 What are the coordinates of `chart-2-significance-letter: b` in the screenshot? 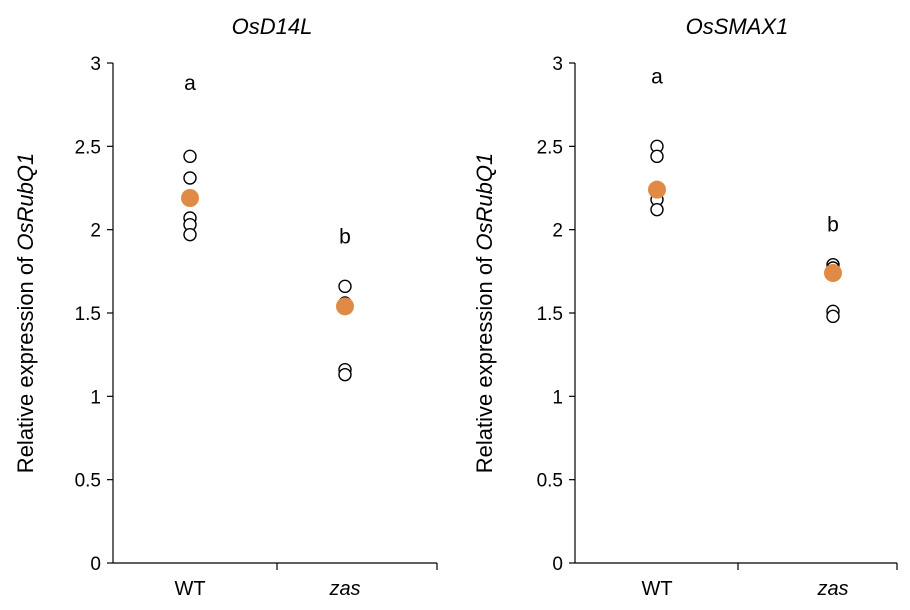 It's located at (833, 225).